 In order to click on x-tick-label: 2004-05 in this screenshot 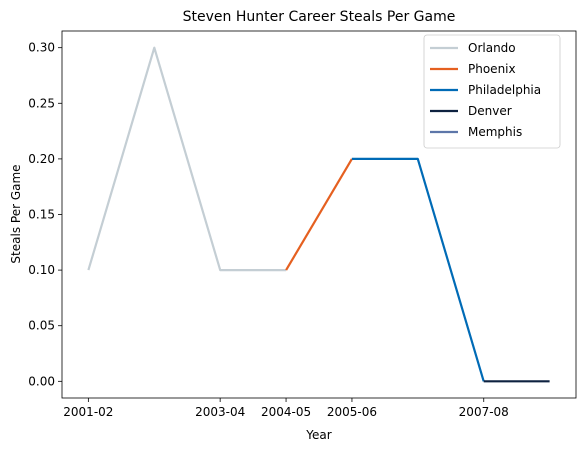, I will do `click(286, 412)`.